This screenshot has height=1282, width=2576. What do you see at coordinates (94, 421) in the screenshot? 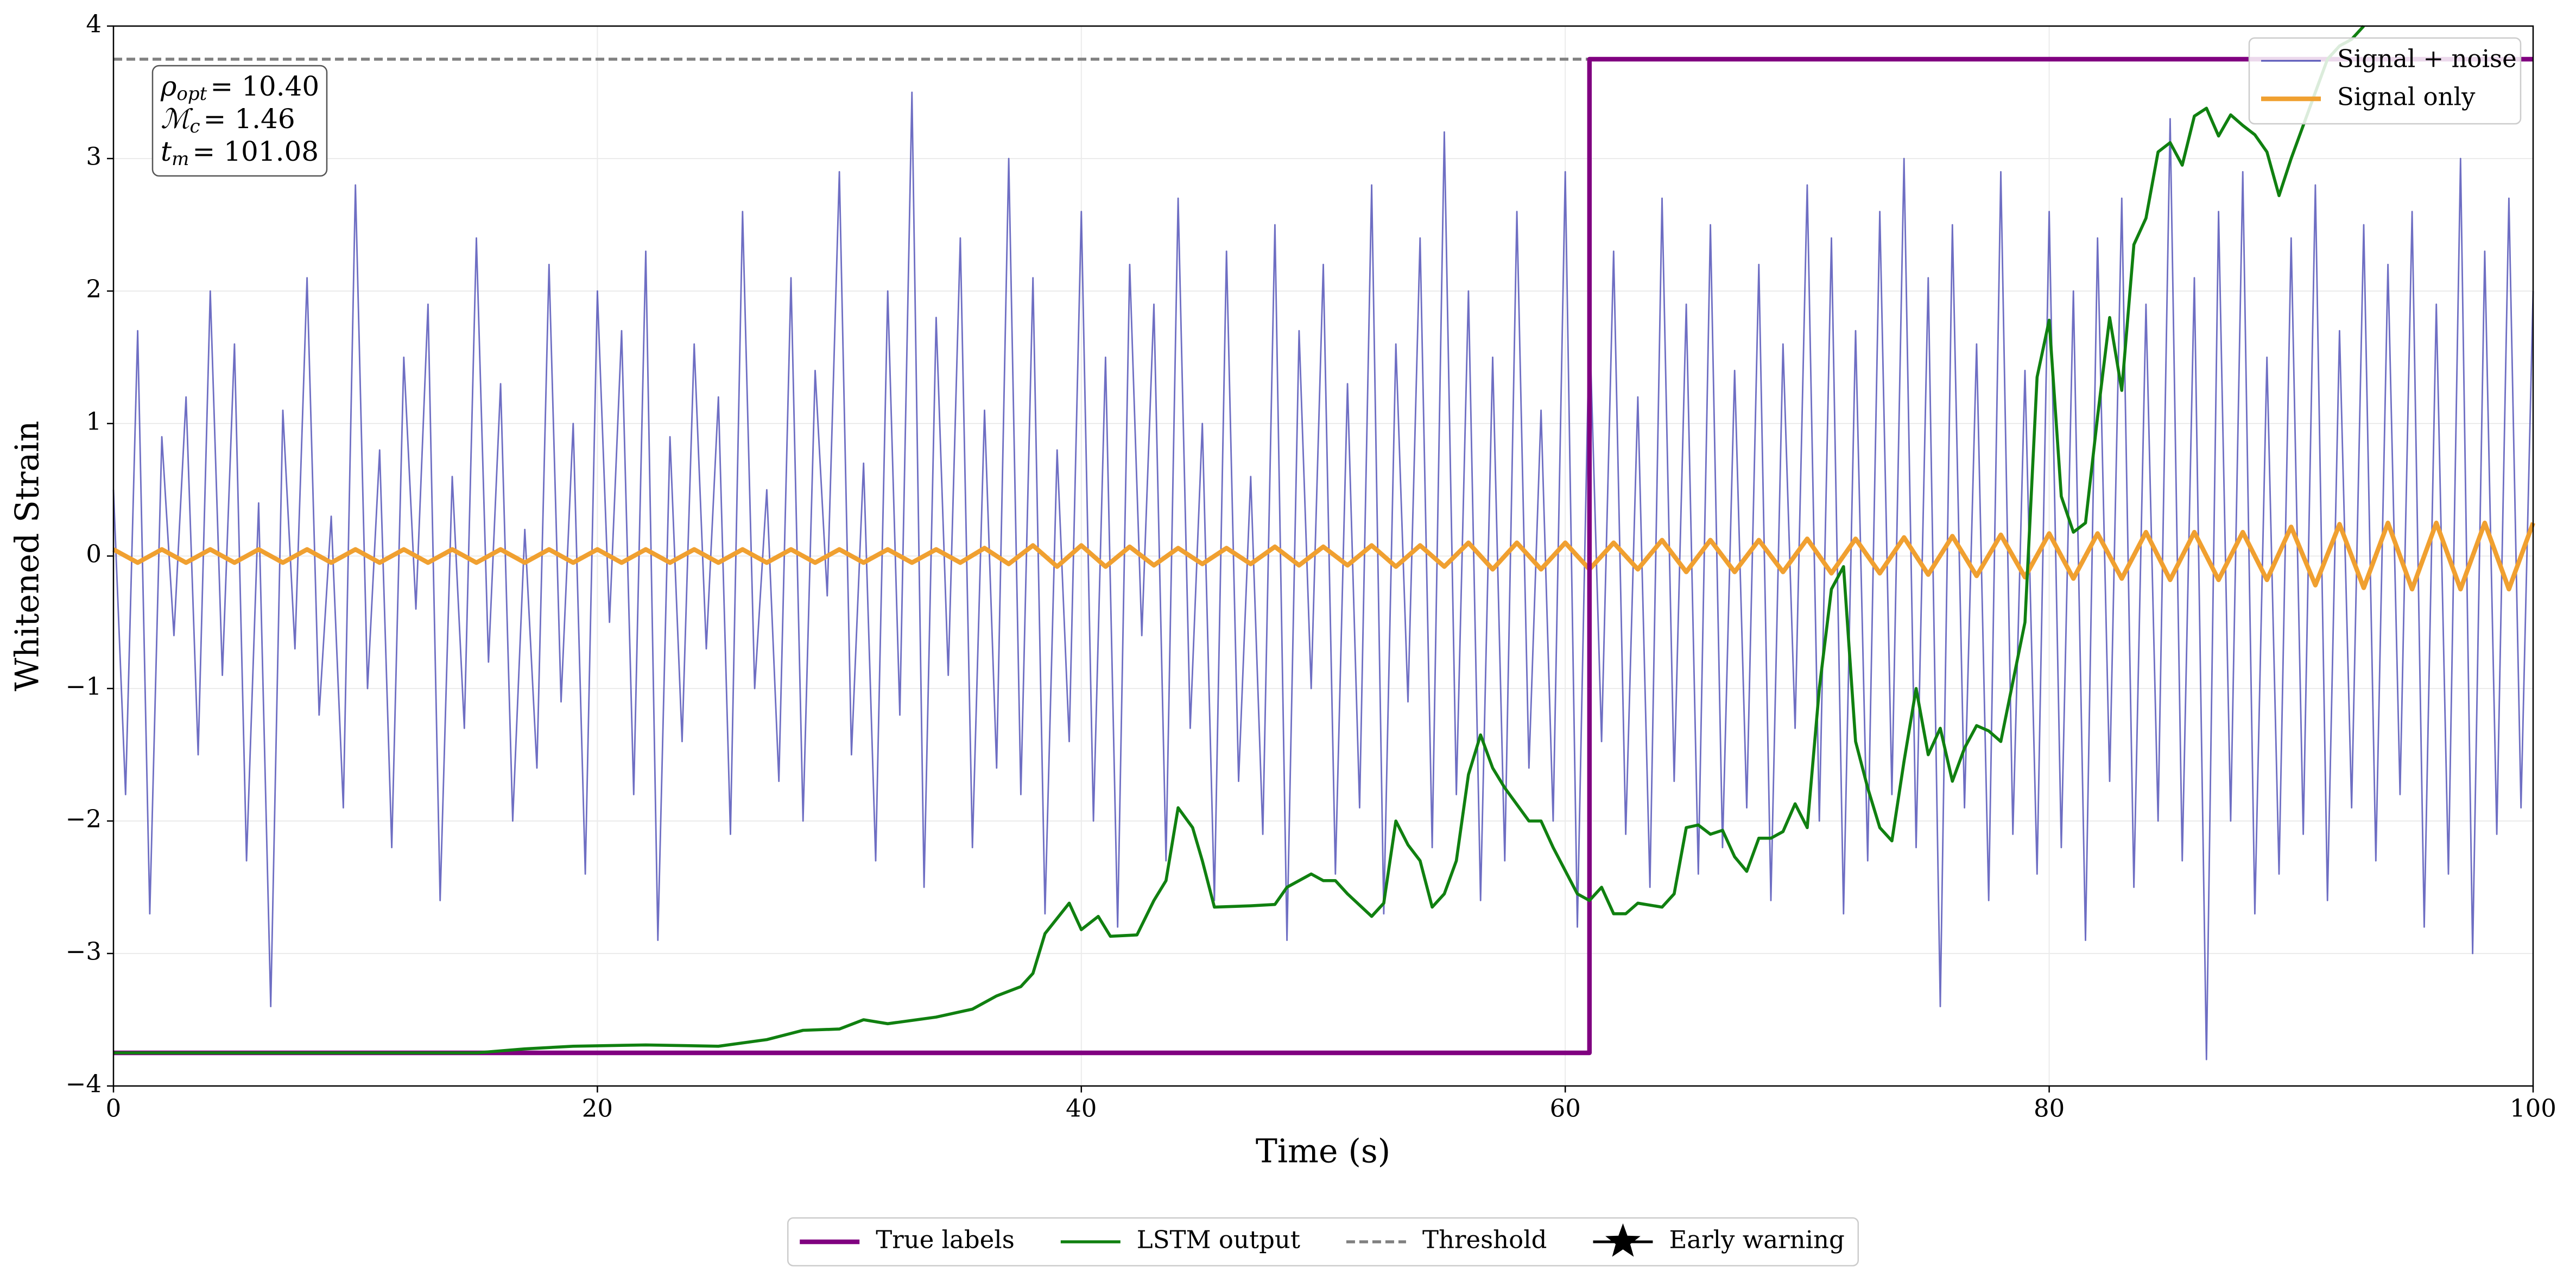
I see `y-tick-label: 1` at bounding box center [94, 421].